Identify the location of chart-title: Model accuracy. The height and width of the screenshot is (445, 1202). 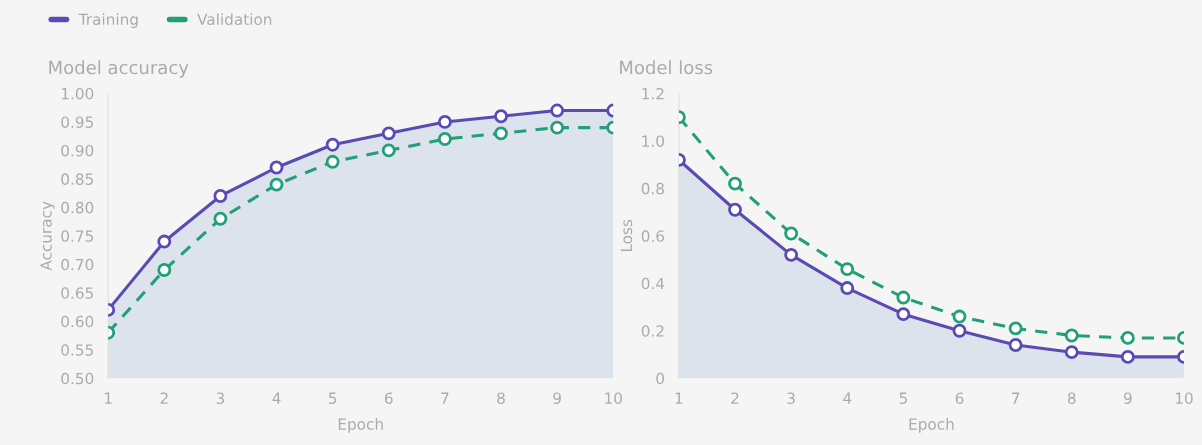
(119, 69).